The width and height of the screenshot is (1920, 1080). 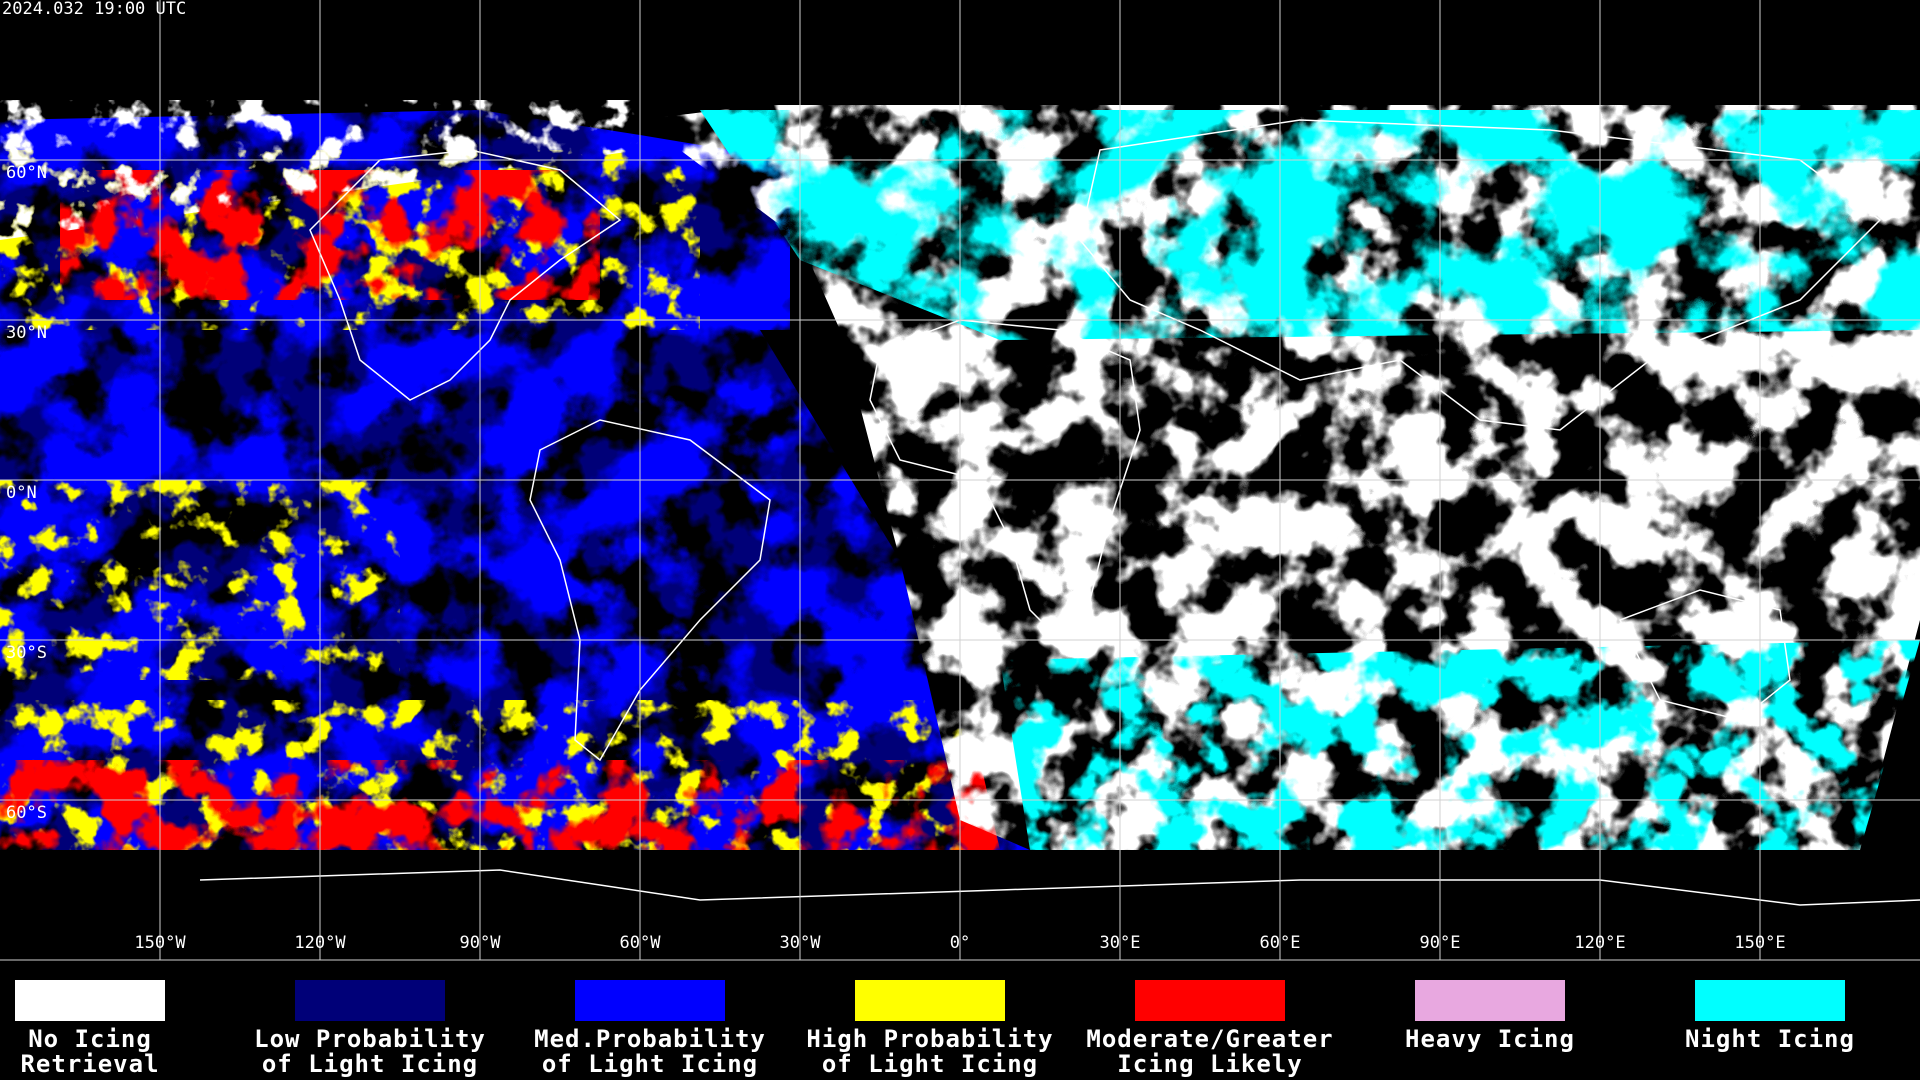 What do you see at coordinates (160, 943) in the screenshot?
I see `lon-label: 150°W` at bounding box center [160, 943].